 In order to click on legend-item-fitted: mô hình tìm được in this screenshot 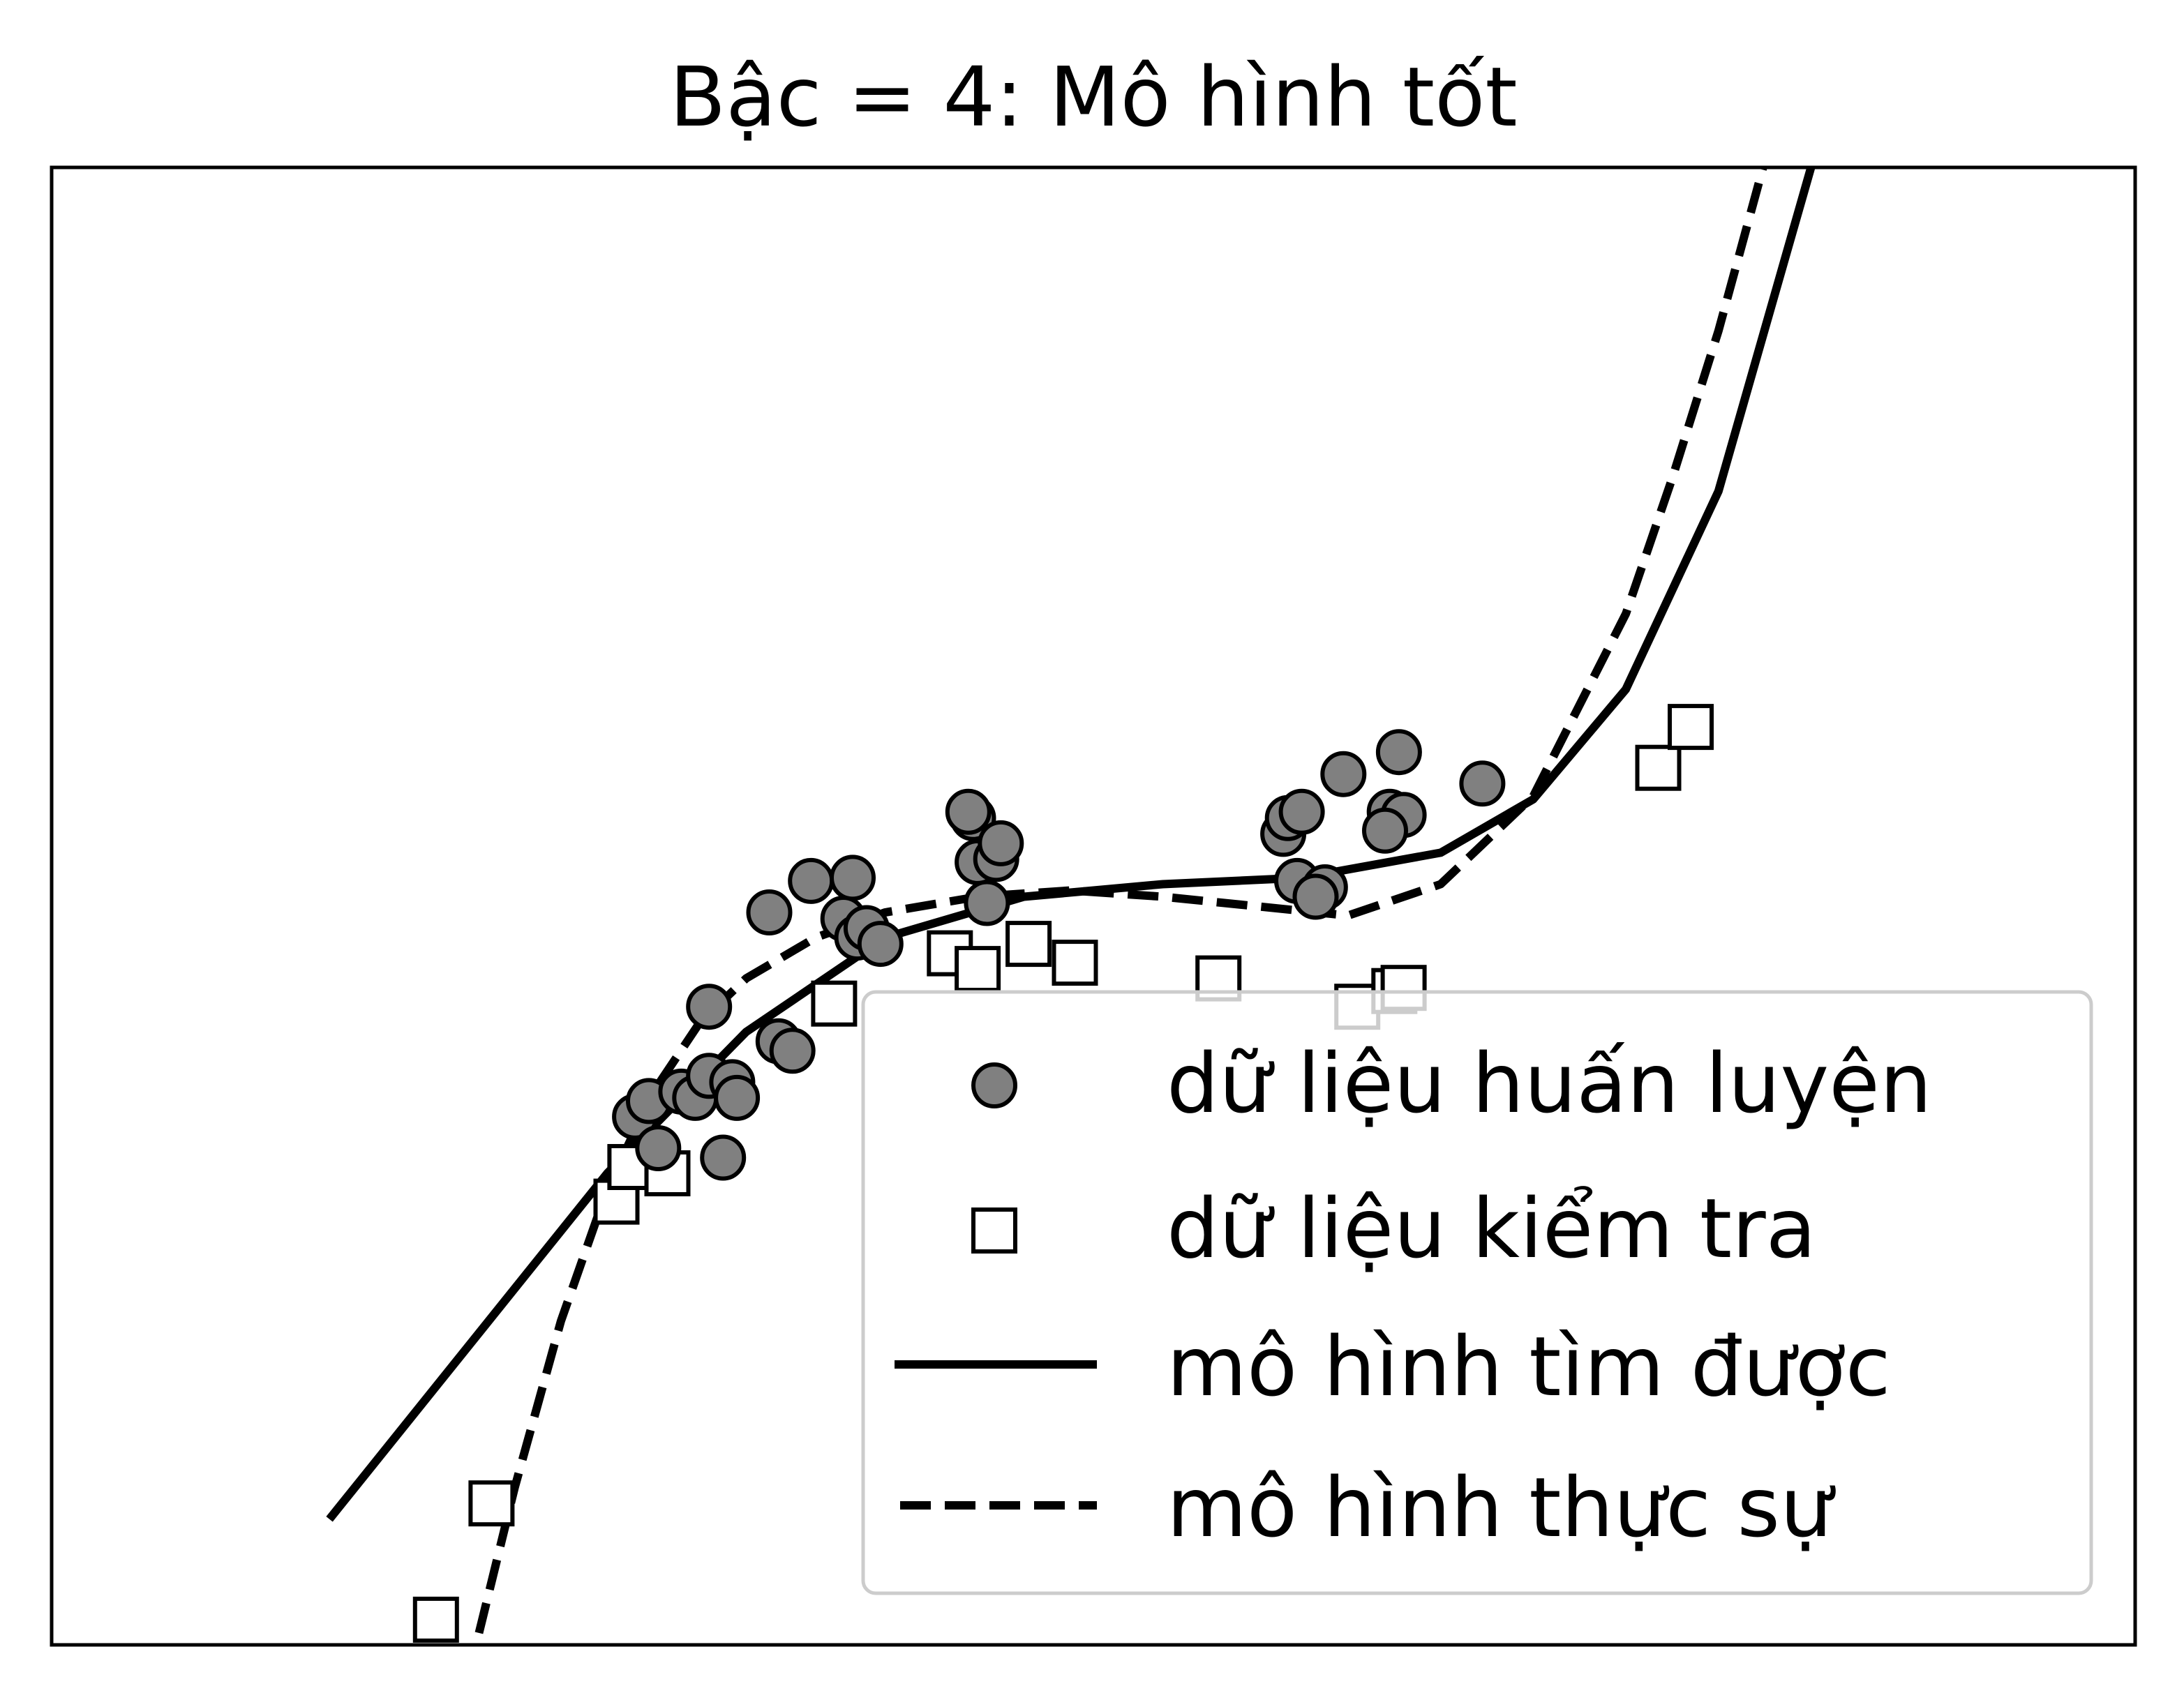, I will do `click(1393, 1367)`.